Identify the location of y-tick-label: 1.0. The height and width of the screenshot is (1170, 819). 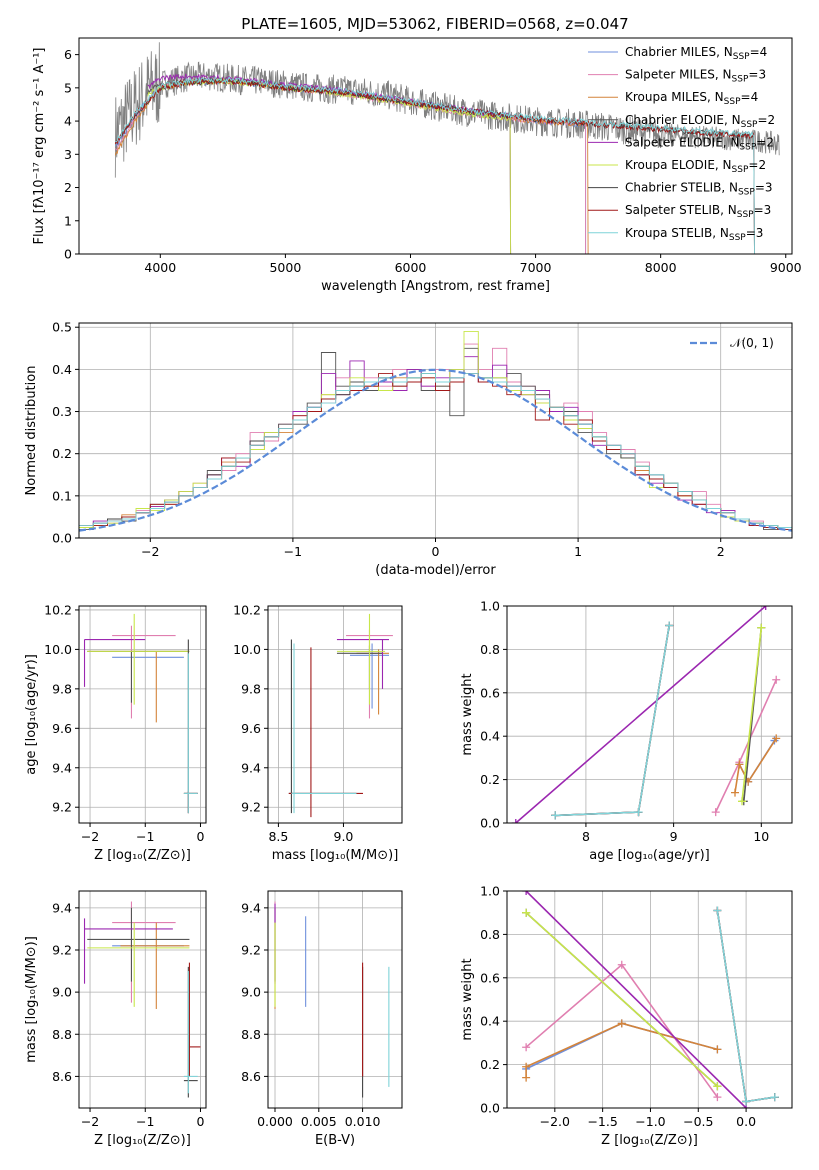
(490, 891).